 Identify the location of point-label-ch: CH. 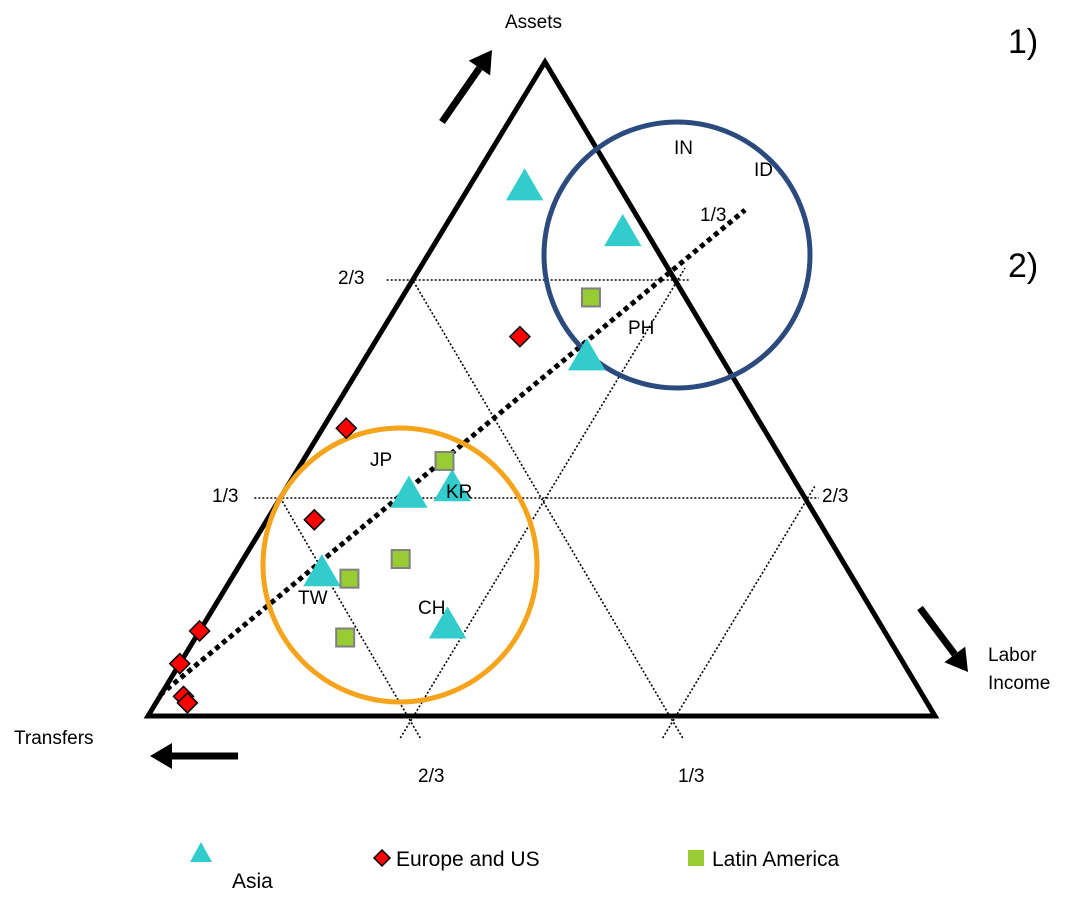
(431, 609).